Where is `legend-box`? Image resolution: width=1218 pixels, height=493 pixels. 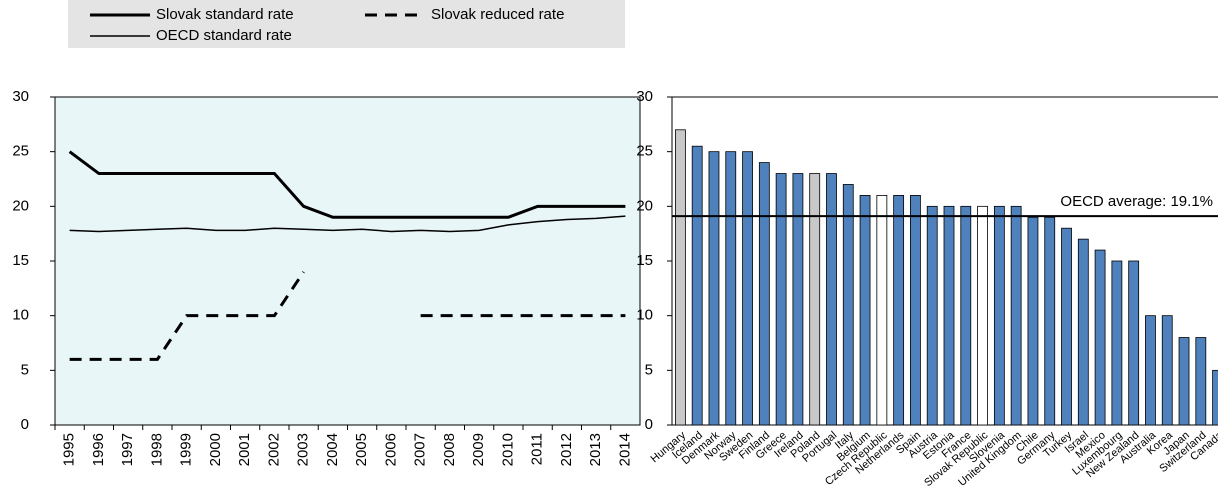 legend-box is located at coordinates (346, 24).